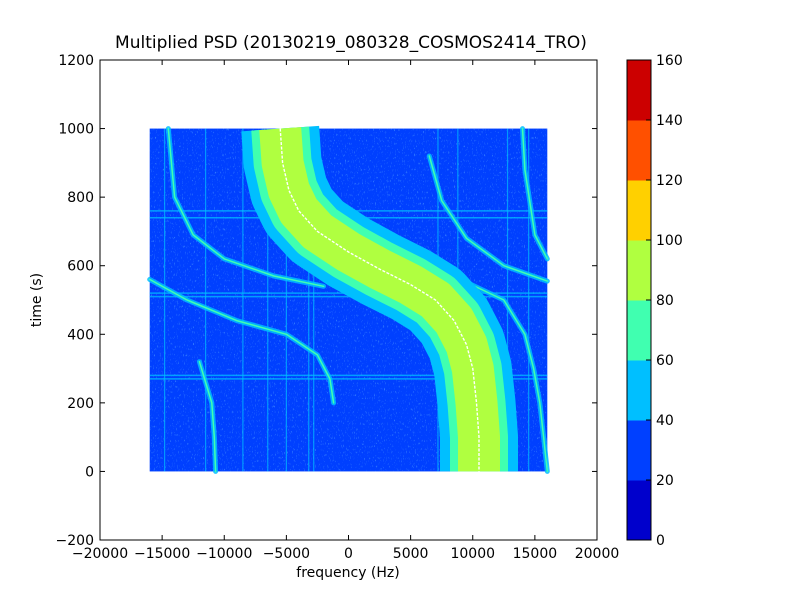 This screenshot has height=600, width=800. Describe the element at coordinates (660, 541) in the screenshot. I see `colorbar-tick-label: 0` at that location.